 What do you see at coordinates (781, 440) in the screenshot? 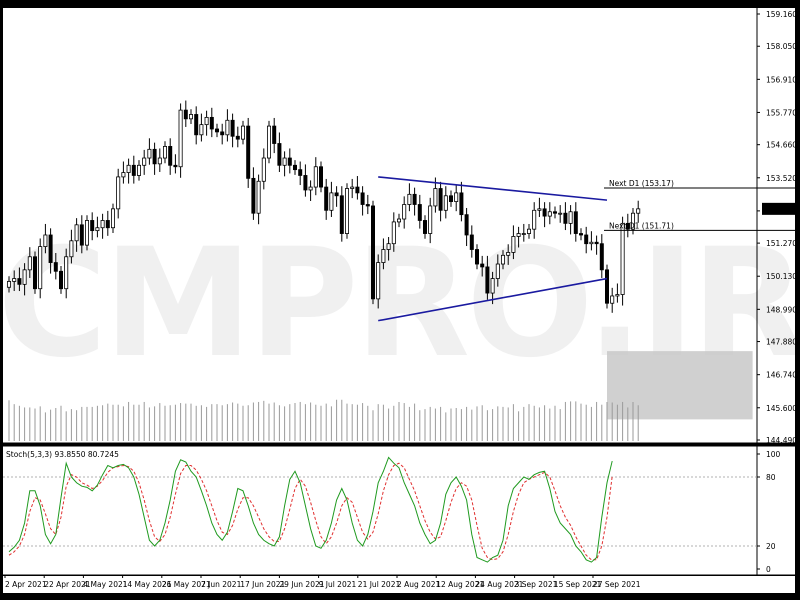
I see `price-tick-label: 144.490` at bounding box center [781, 440].